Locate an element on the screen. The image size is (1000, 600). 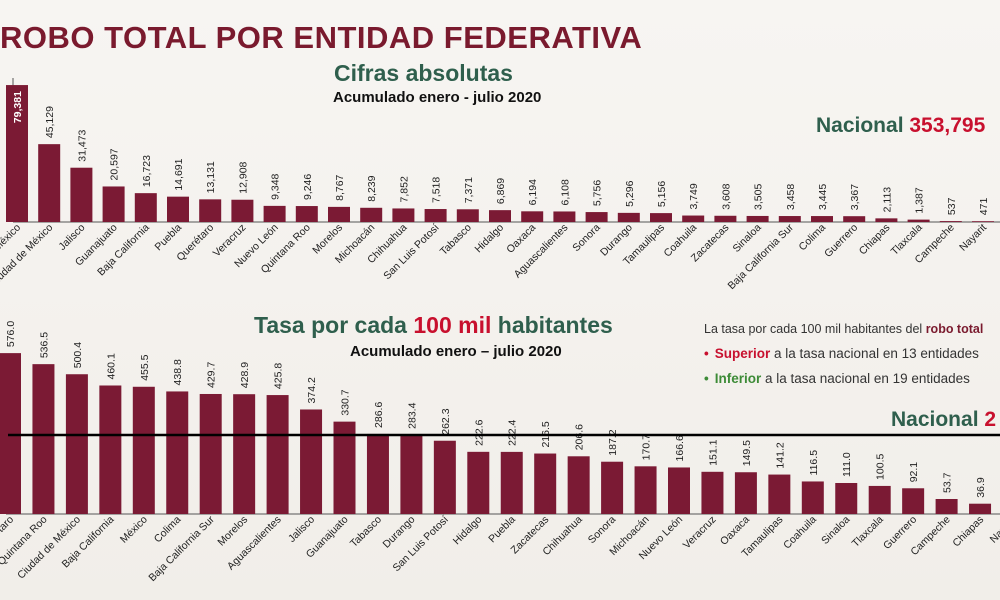
bottom-chart-value-label: 425.8 is located at coordinates (279, 376).